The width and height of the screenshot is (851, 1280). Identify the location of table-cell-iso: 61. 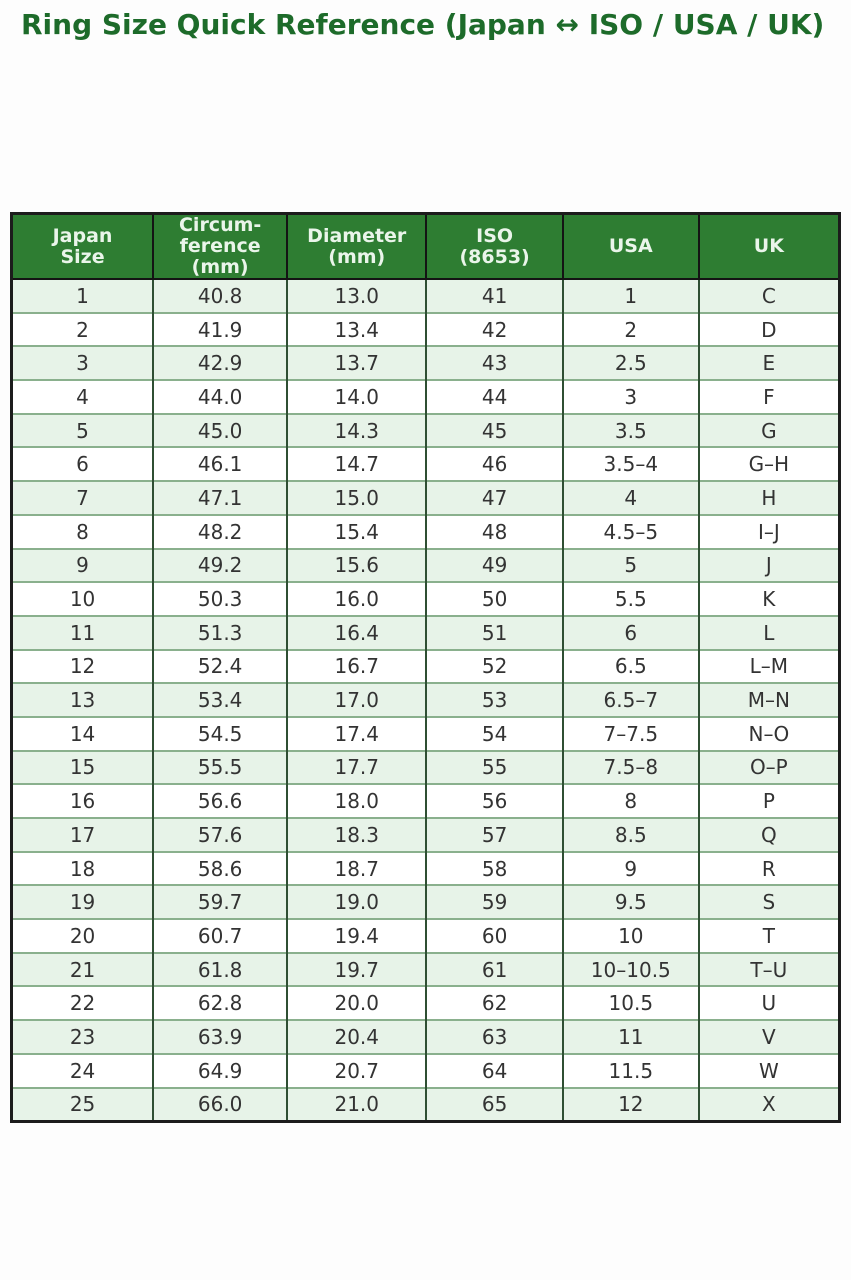
(494, 969).